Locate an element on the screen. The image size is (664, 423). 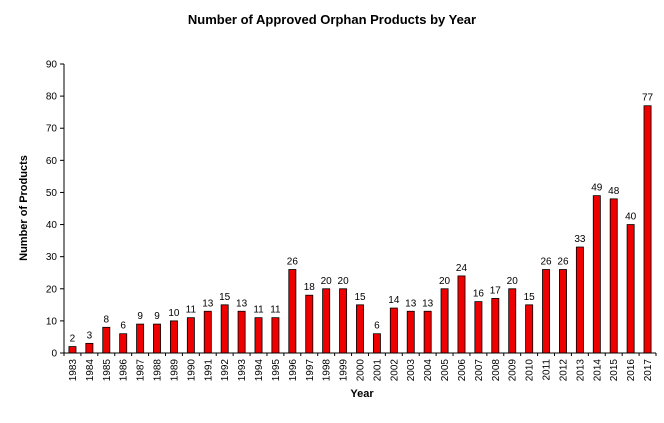
x-tick-label: 2011 is located at coordinates (547, 370).